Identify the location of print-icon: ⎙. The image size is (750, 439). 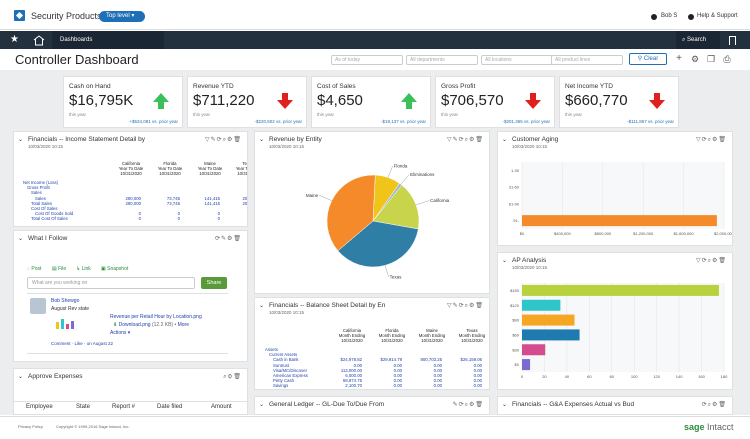
(727, 59).